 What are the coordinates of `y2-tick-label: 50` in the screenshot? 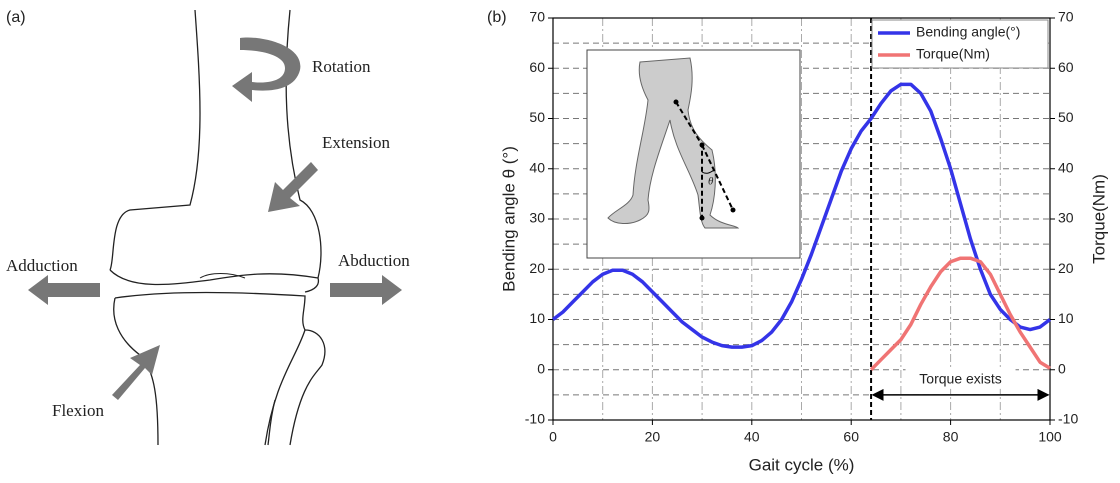 It's located at (1066, 117).